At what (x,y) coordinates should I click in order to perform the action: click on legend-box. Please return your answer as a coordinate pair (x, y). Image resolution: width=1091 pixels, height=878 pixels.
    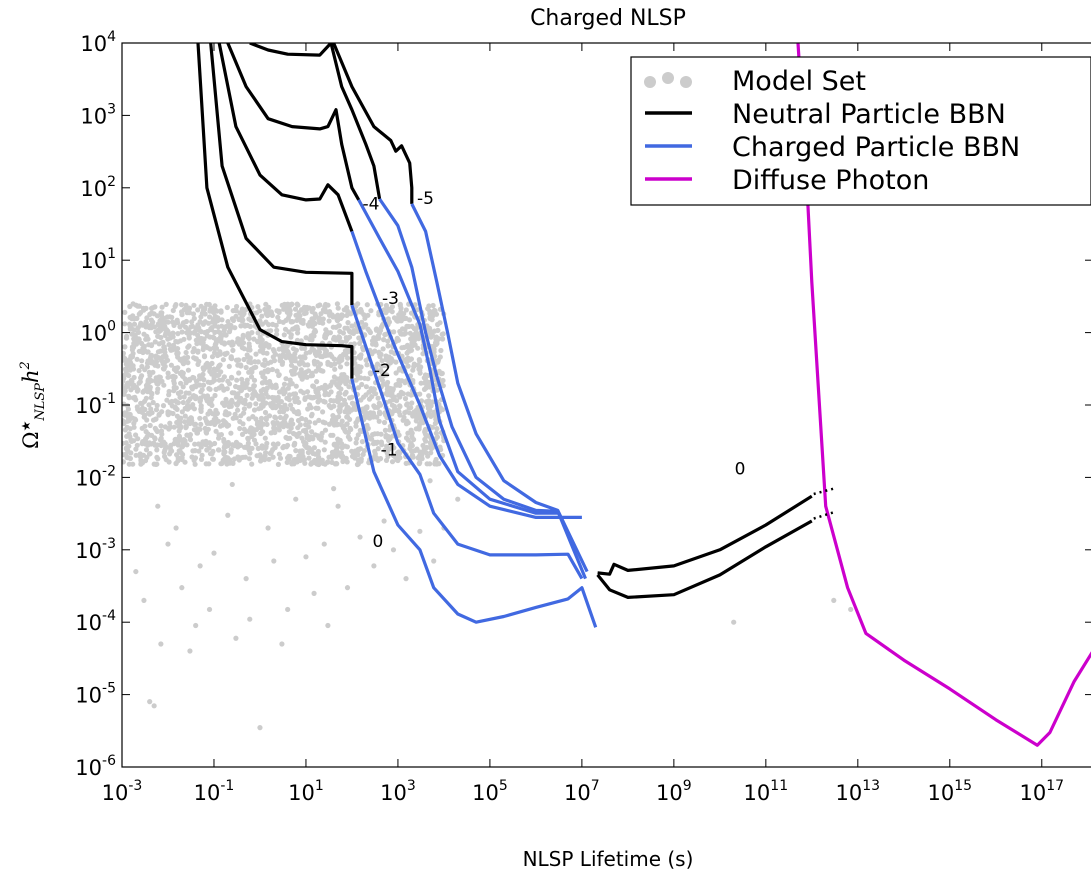
    Looking at the image, I should click on (860, 131).